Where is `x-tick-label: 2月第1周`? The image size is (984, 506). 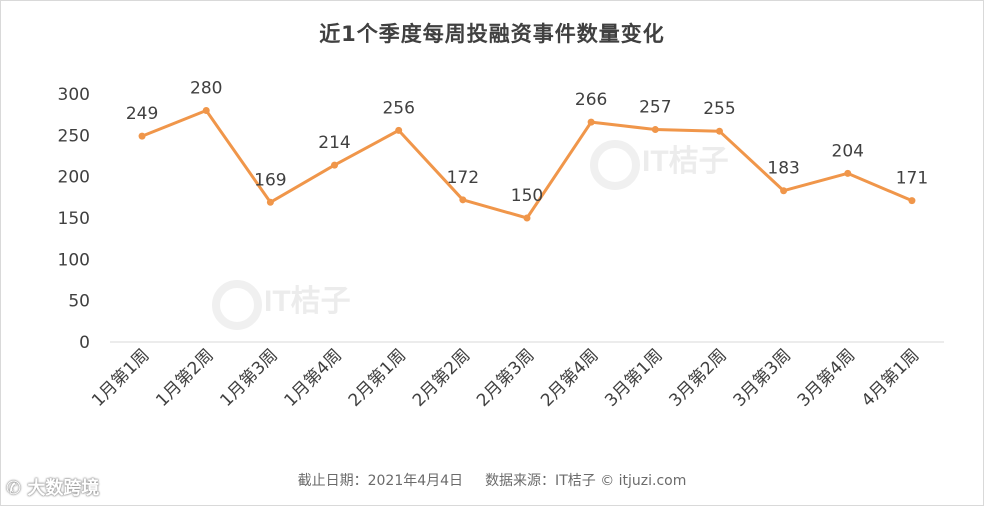
x-tick-label: 2月第1周 is located at coordinates (378, 378).